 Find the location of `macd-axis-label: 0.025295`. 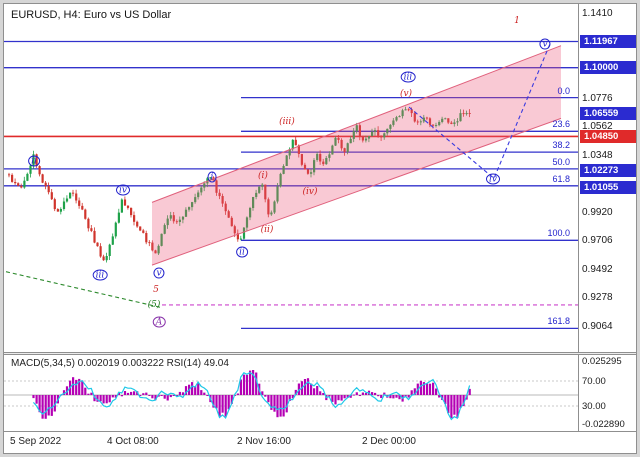

macd-axis-label: 0.025295 is located at coordinates (602, 361).